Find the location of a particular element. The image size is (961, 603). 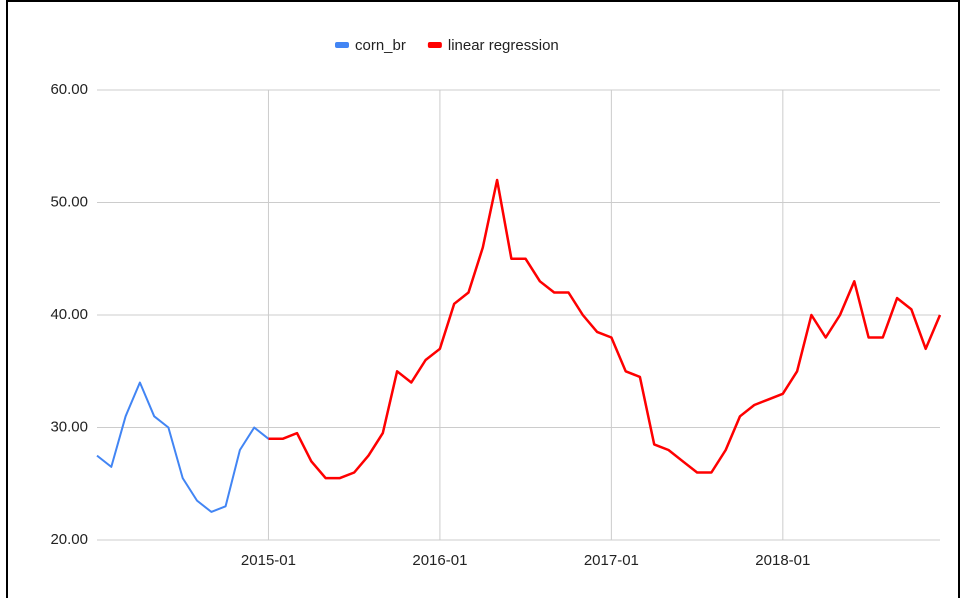

y-tick-label: 30.00 is located at coordinates (69, 426).